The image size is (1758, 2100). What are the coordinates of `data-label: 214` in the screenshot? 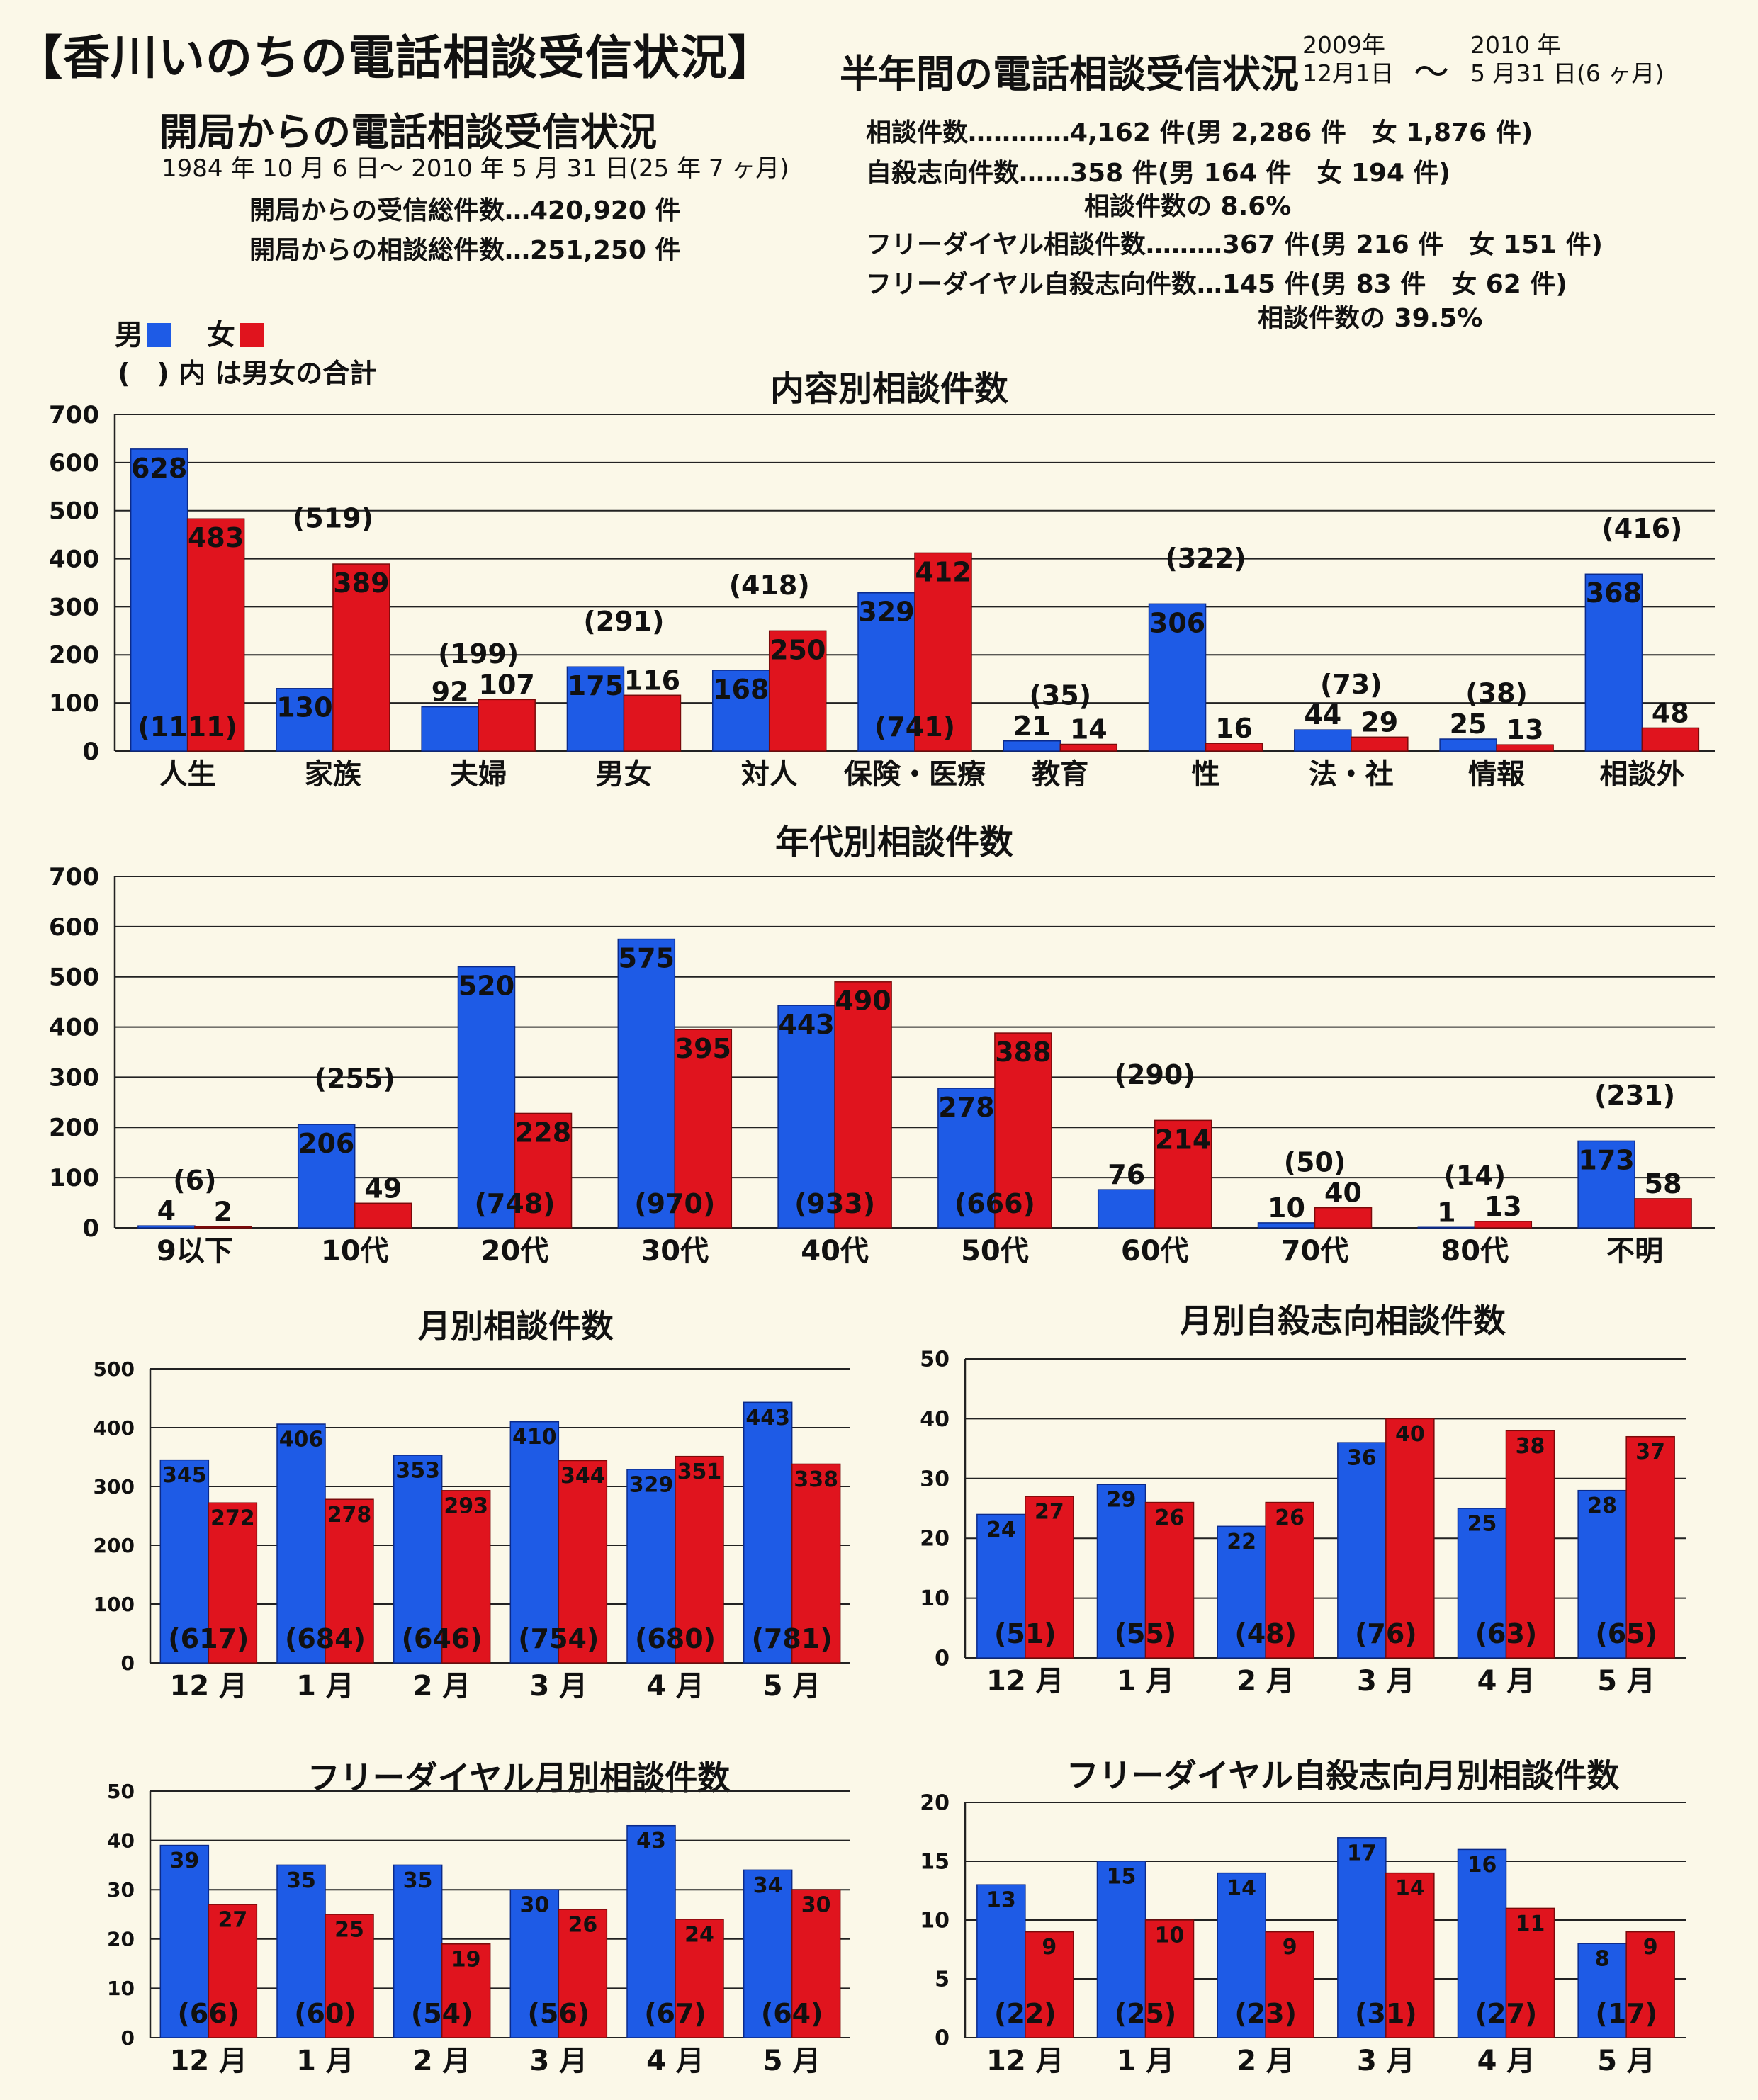 It's located at (1183, 1139).